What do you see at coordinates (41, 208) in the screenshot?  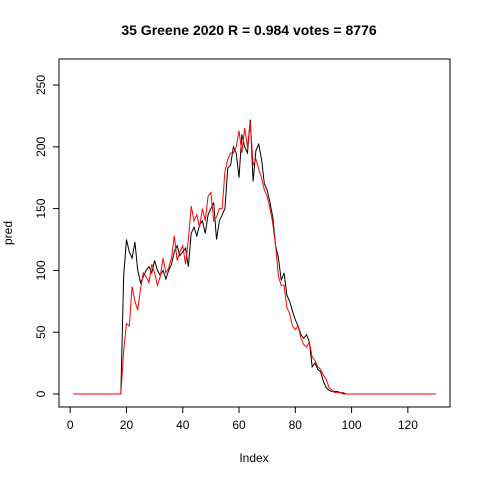 I see `y-tick-label: 150` at bounding box center [41, 208].